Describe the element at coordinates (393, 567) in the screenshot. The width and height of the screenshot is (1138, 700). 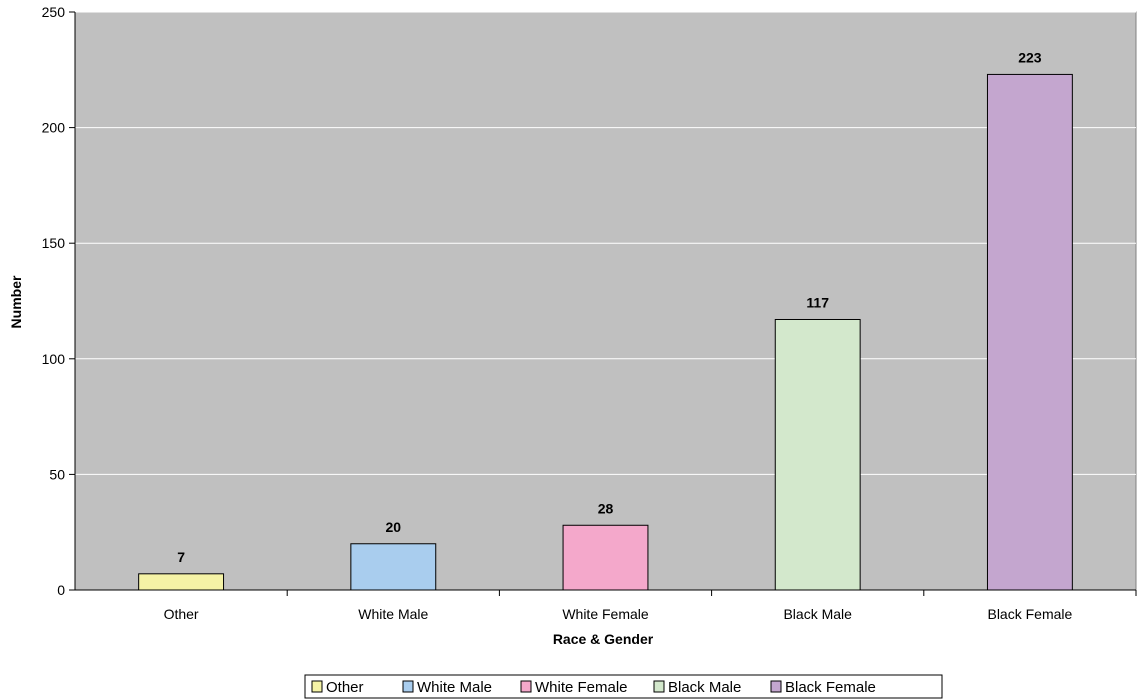
I see `bar-white-male` at that location.